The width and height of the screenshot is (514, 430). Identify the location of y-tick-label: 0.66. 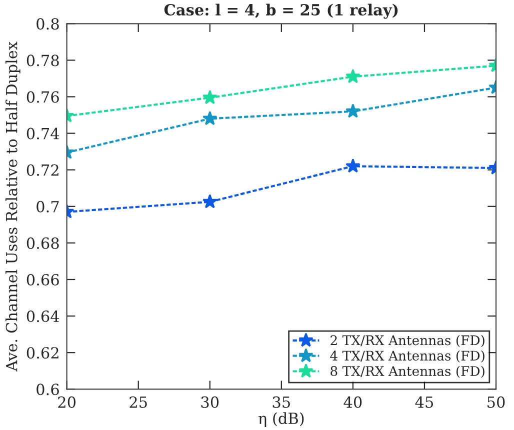
(42, 280).